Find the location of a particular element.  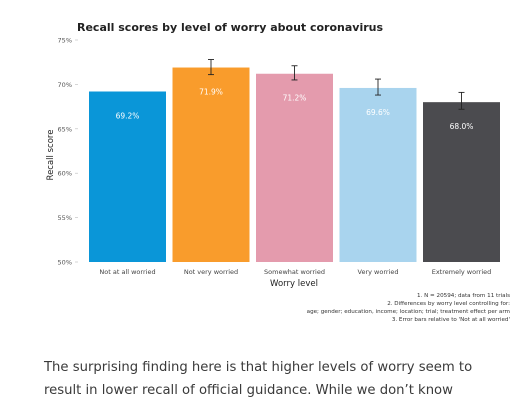

y-tick-label: 50% is located at coordinates (65, 263).